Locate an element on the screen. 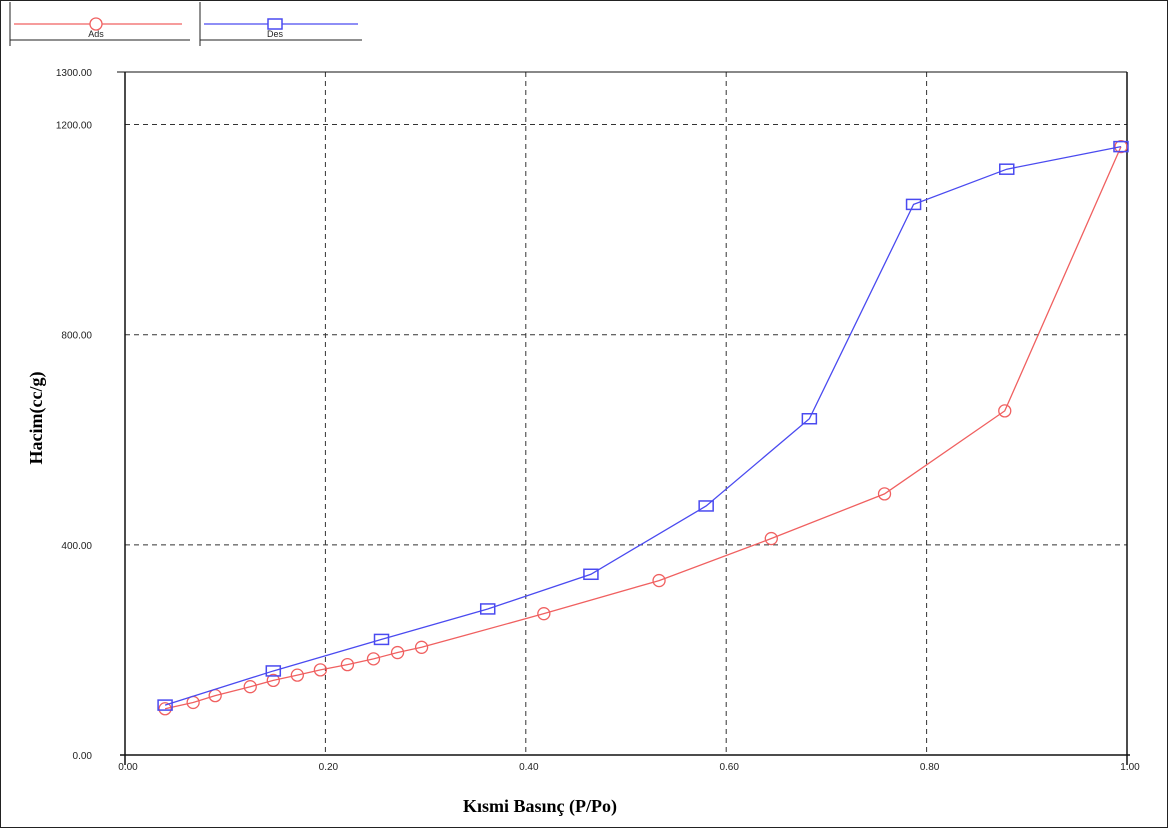 This screenshot has height=830, width=1170. y-tick-label: 0.00 is located at coordinates (83, 756).